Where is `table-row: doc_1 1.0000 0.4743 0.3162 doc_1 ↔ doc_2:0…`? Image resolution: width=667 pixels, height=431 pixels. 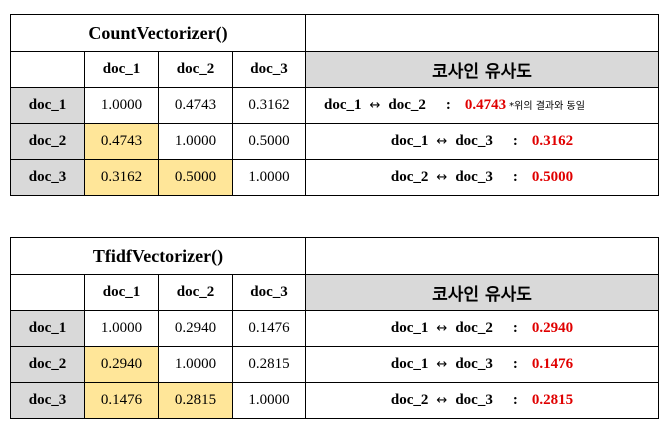
table-row: doc_1 1.0000 0.4743 0.3162 doc_1 ↔ doc_2:0… is located at coordinates (334, 105).